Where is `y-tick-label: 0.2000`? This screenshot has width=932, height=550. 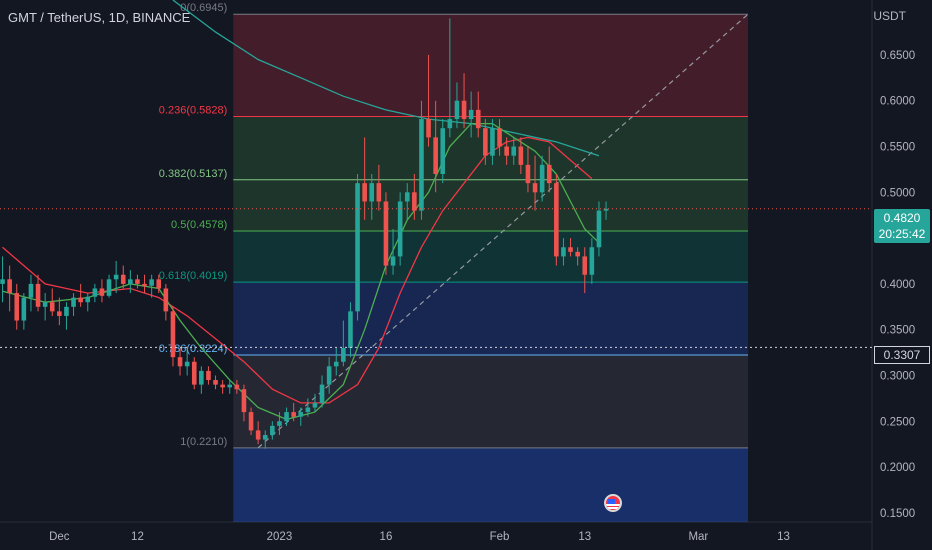
y-tick-label: 0.2000 is located at coordinates (897, 468).